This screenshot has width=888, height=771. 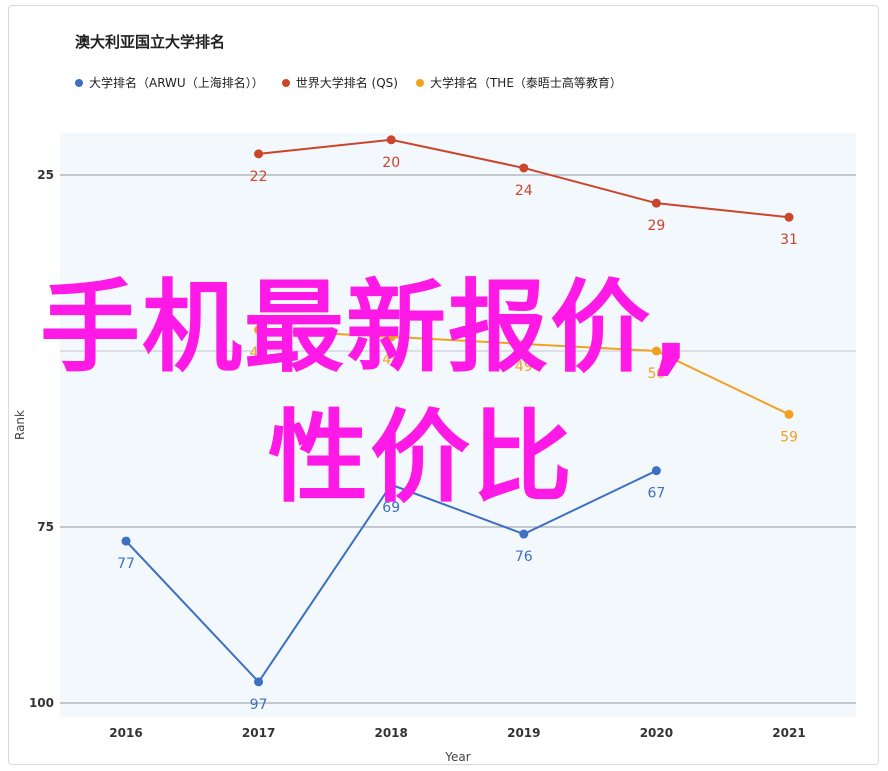 What do you see at coordinates (126, 564) in the screenshot?
I see `data-label: 77` at bounding box center [126, 564].